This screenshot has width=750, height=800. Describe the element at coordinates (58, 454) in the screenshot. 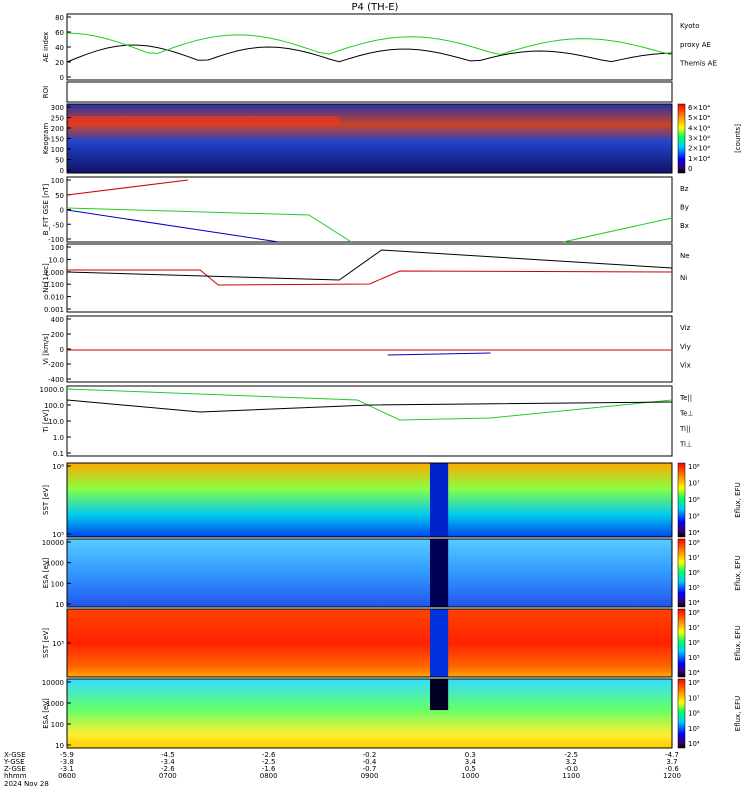

I see `y-tick-label: 0.1` at that location.